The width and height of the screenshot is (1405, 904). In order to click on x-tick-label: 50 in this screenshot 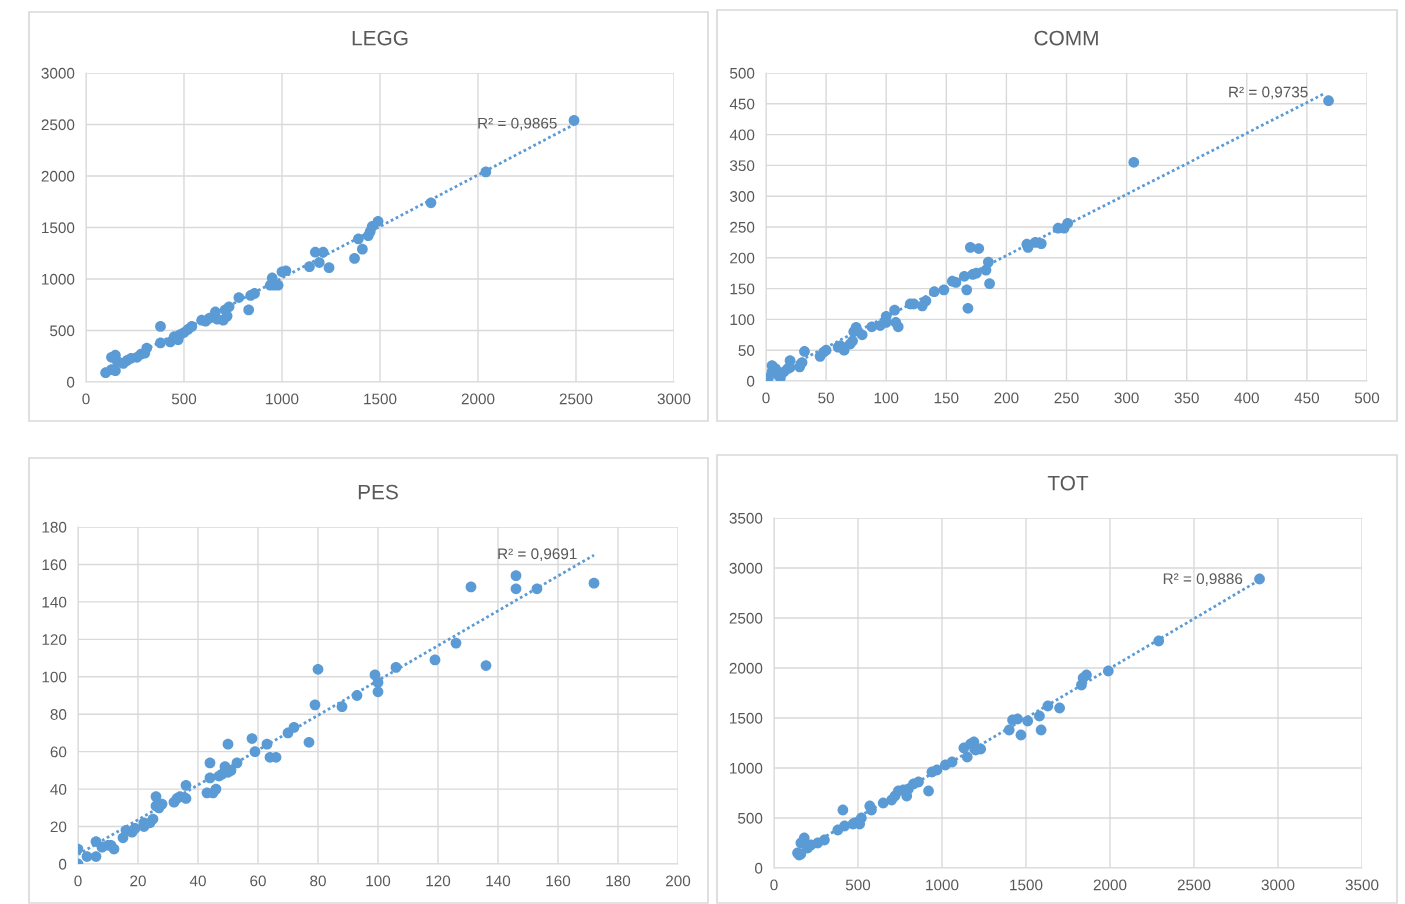, I will do `click(826, 398)`.